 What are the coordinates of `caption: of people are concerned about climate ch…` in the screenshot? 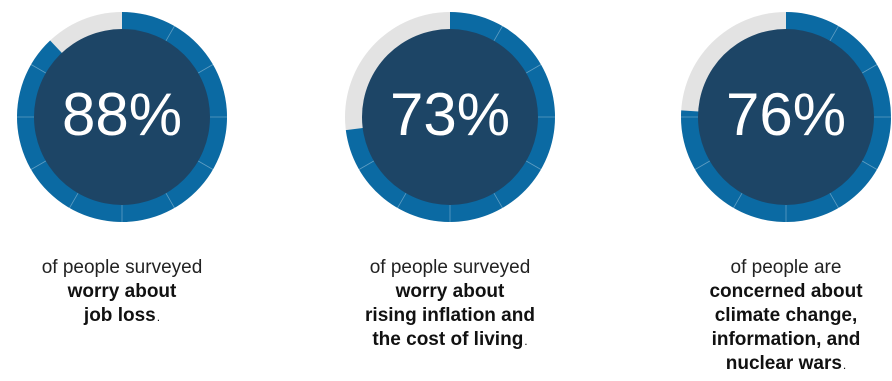 It's located at (764, 316).